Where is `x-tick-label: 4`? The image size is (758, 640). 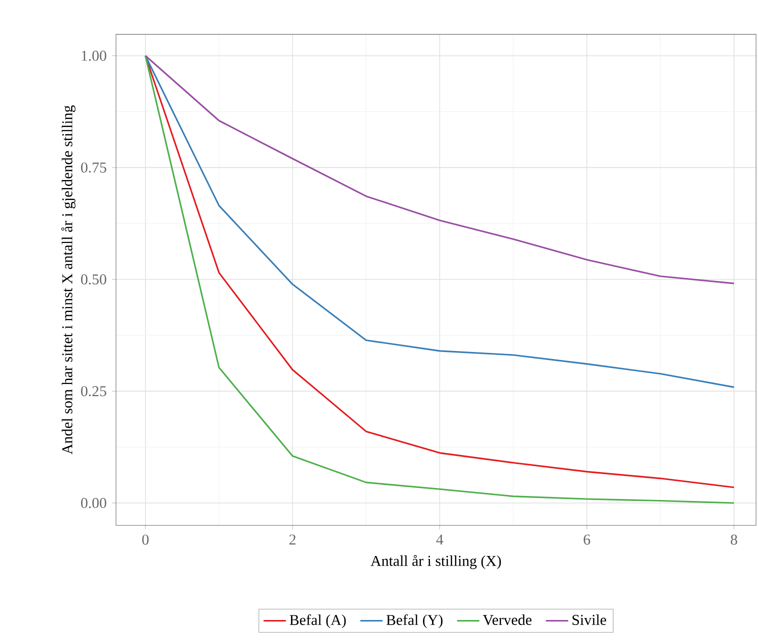
x-tick-label: 4 is located at coordinates (440, 539).